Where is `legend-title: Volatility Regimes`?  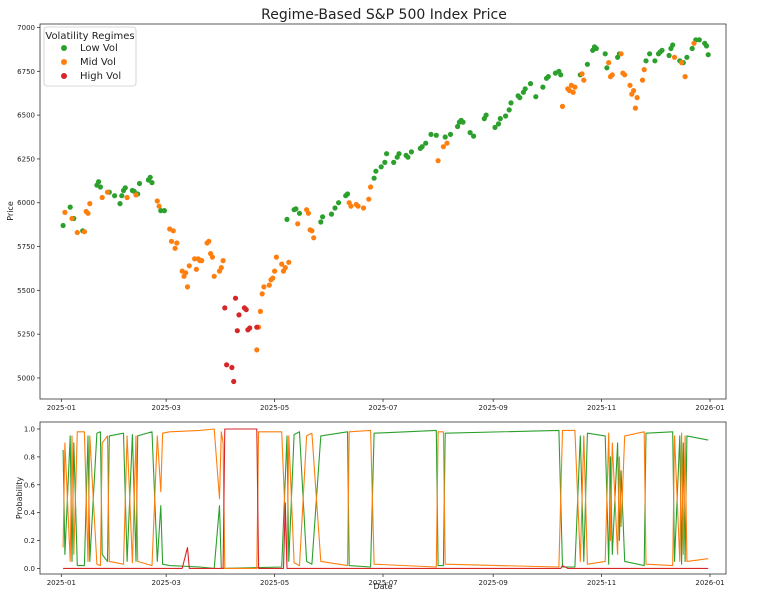
legend-title: Volatility Regimes is located at coordinates (89, 36).